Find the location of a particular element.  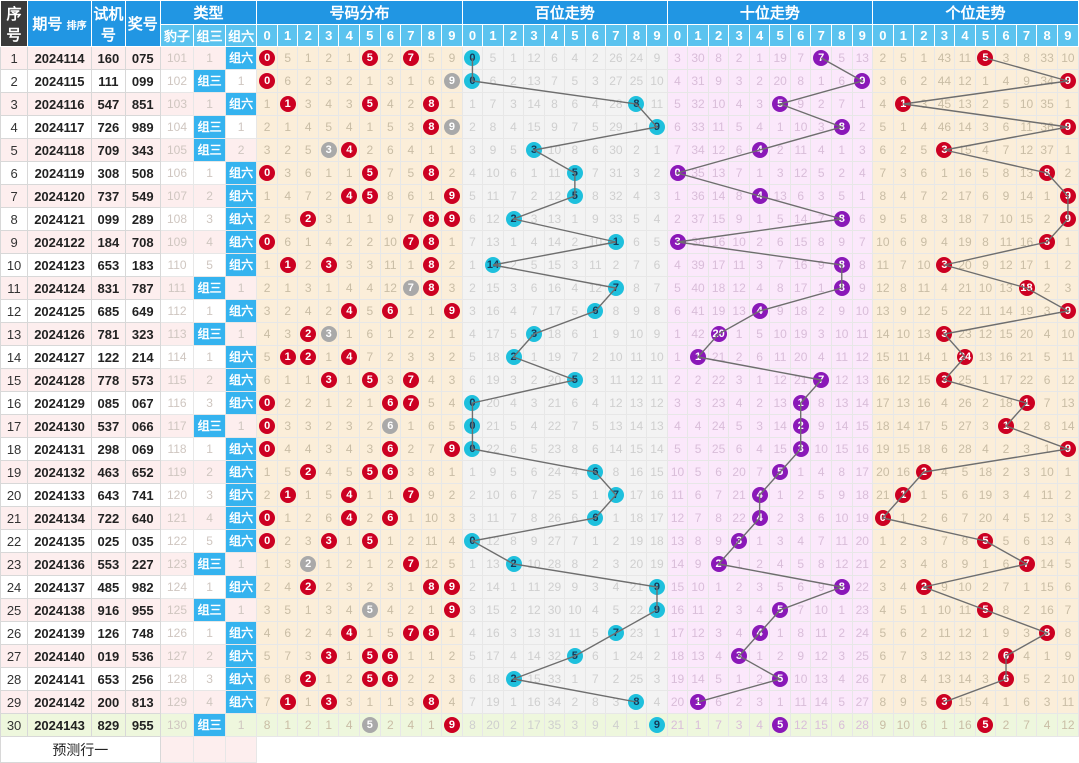

subheader-dist-2: 2 is located at coordinates (308, 35).